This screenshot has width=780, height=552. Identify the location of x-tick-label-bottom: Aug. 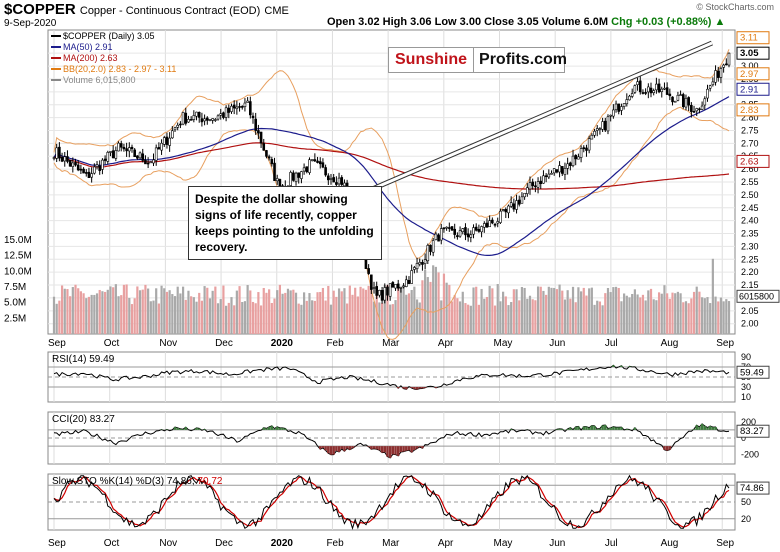
(670, 543).